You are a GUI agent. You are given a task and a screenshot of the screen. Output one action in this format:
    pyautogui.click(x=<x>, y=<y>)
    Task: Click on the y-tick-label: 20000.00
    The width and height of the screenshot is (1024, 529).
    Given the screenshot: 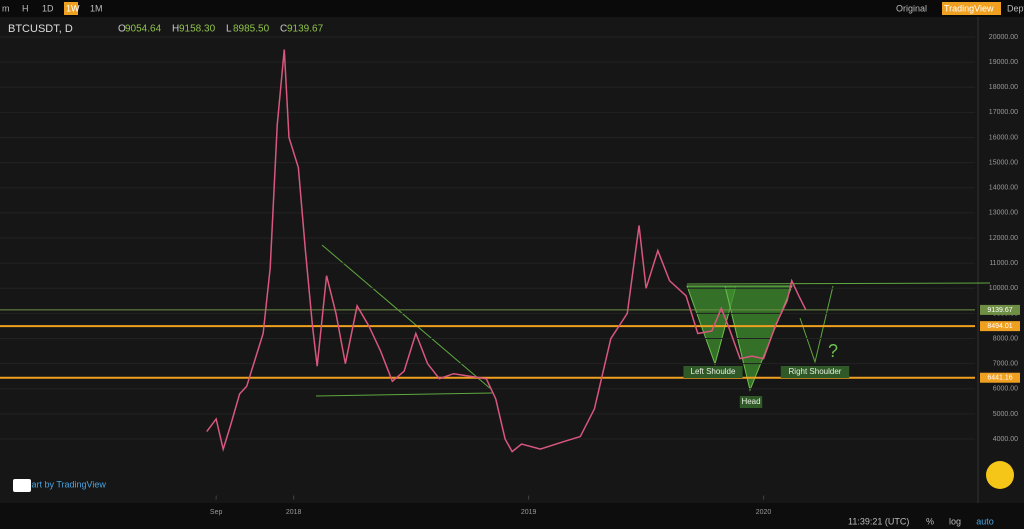 What is the action you would take?
    pyautogui.click(x=1003, y=37)
    